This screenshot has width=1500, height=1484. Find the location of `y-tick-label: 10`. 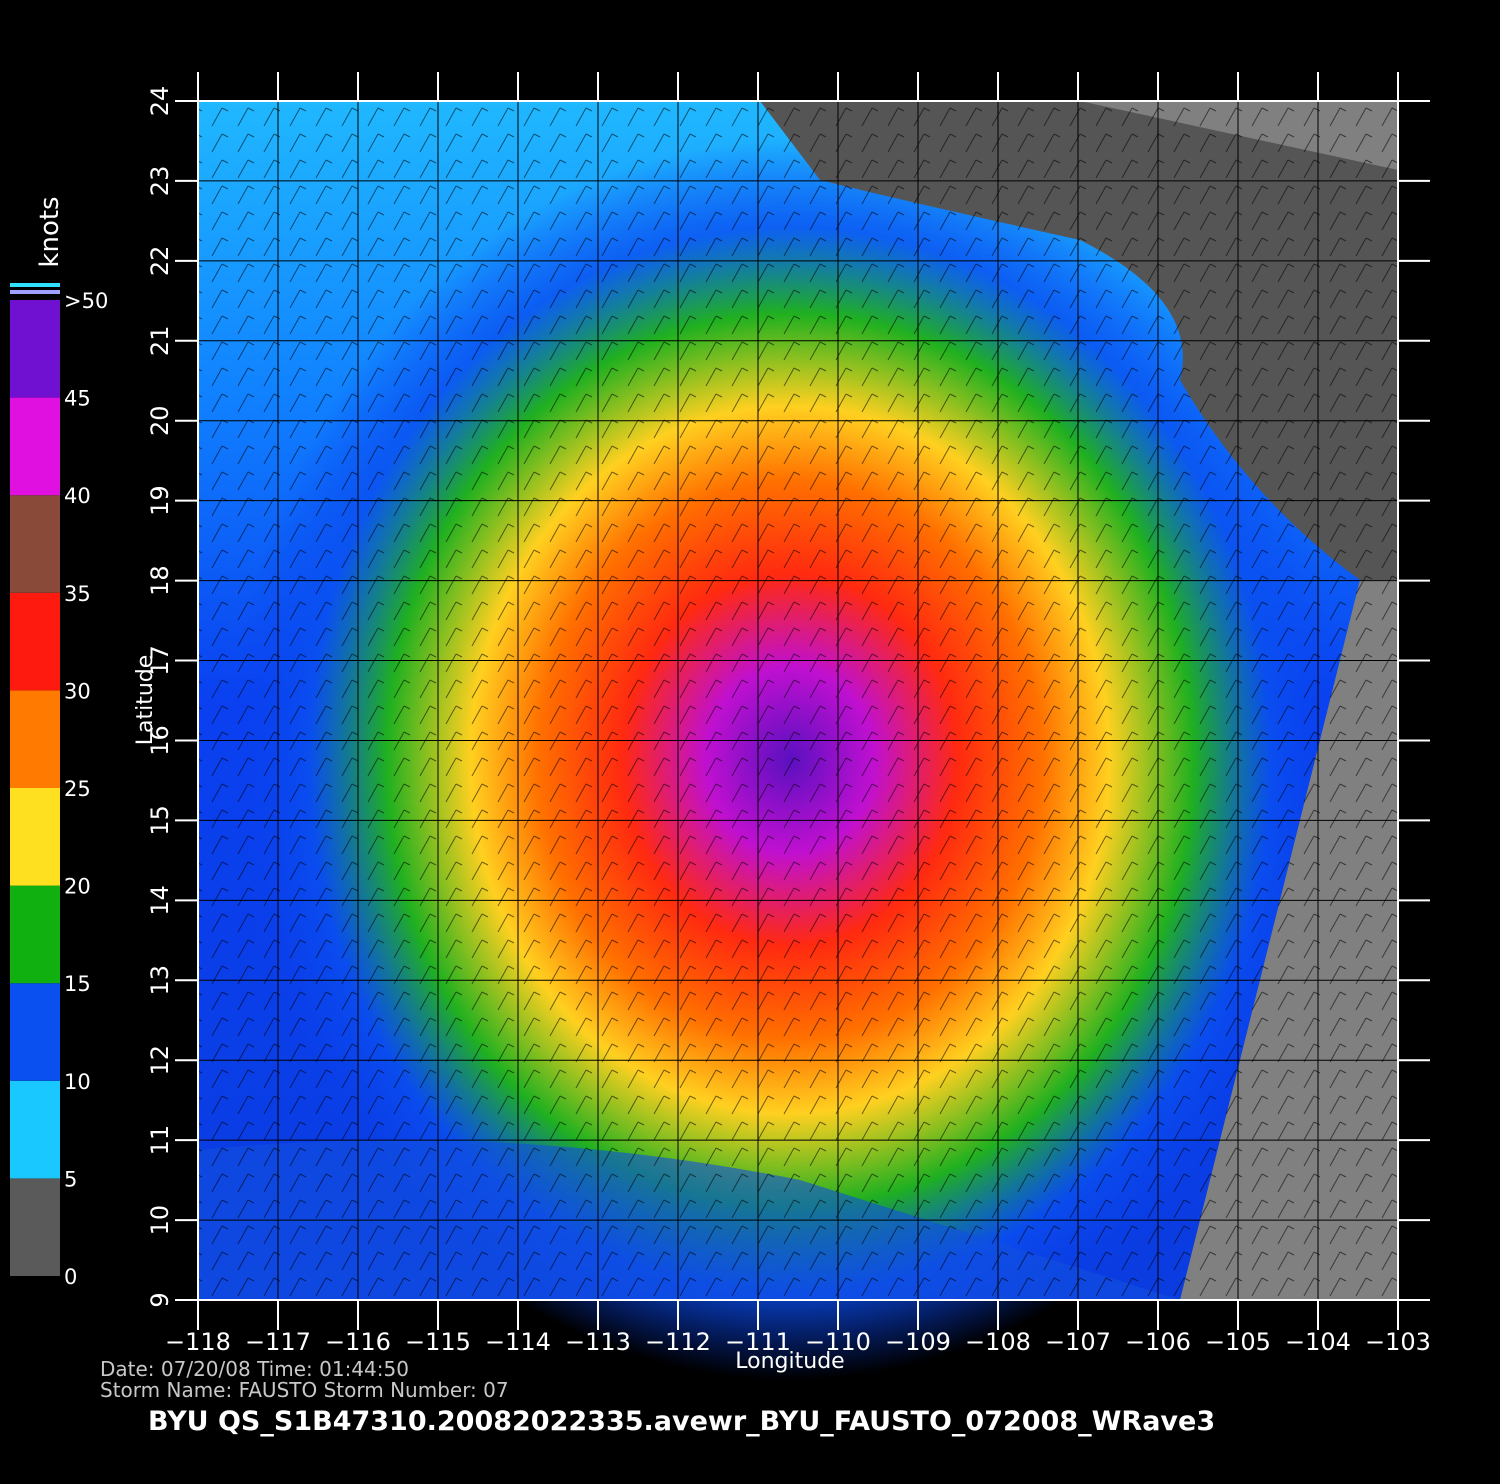

y-tick-label: 10 is located at coordinates (160, 1220).